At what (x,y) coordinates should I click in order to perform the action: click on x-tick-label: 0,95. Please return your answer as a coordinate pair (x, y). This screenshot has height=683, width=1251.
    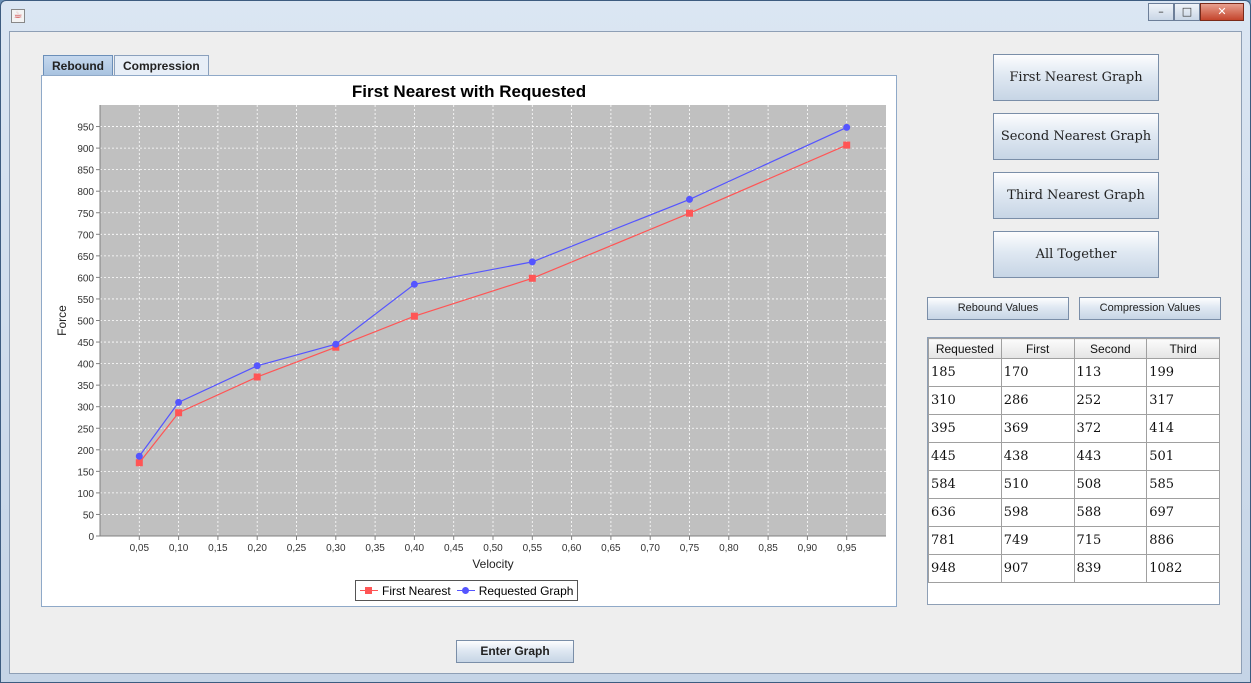
    Looking at the image, I should click on (847, 548).